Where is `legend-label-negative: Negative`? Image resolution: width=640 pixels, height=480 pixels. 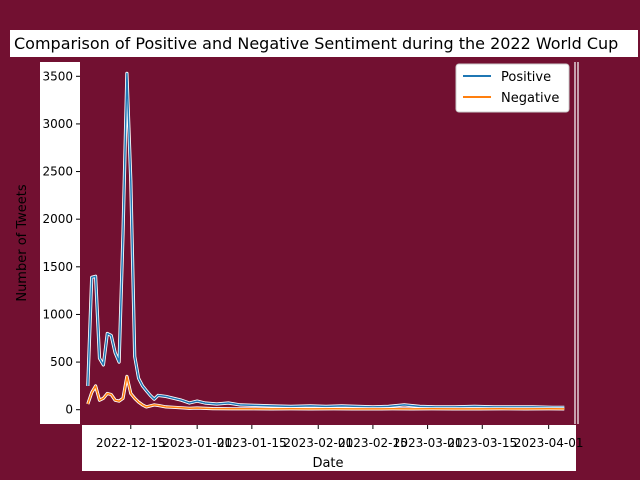
legend-label-negative: Negative is located at coordinates (530, 98).